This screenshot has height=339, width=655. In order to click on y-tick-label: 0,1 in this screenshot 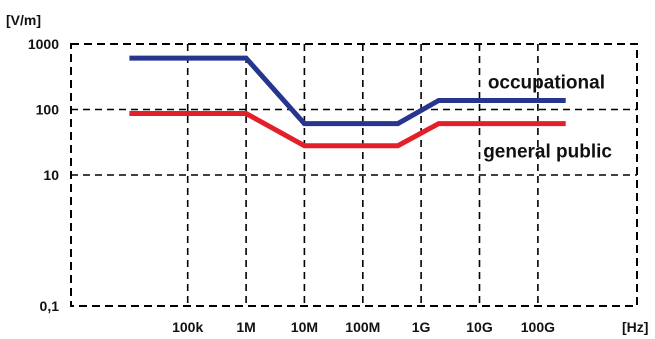, I will do `click(50, 306)`.